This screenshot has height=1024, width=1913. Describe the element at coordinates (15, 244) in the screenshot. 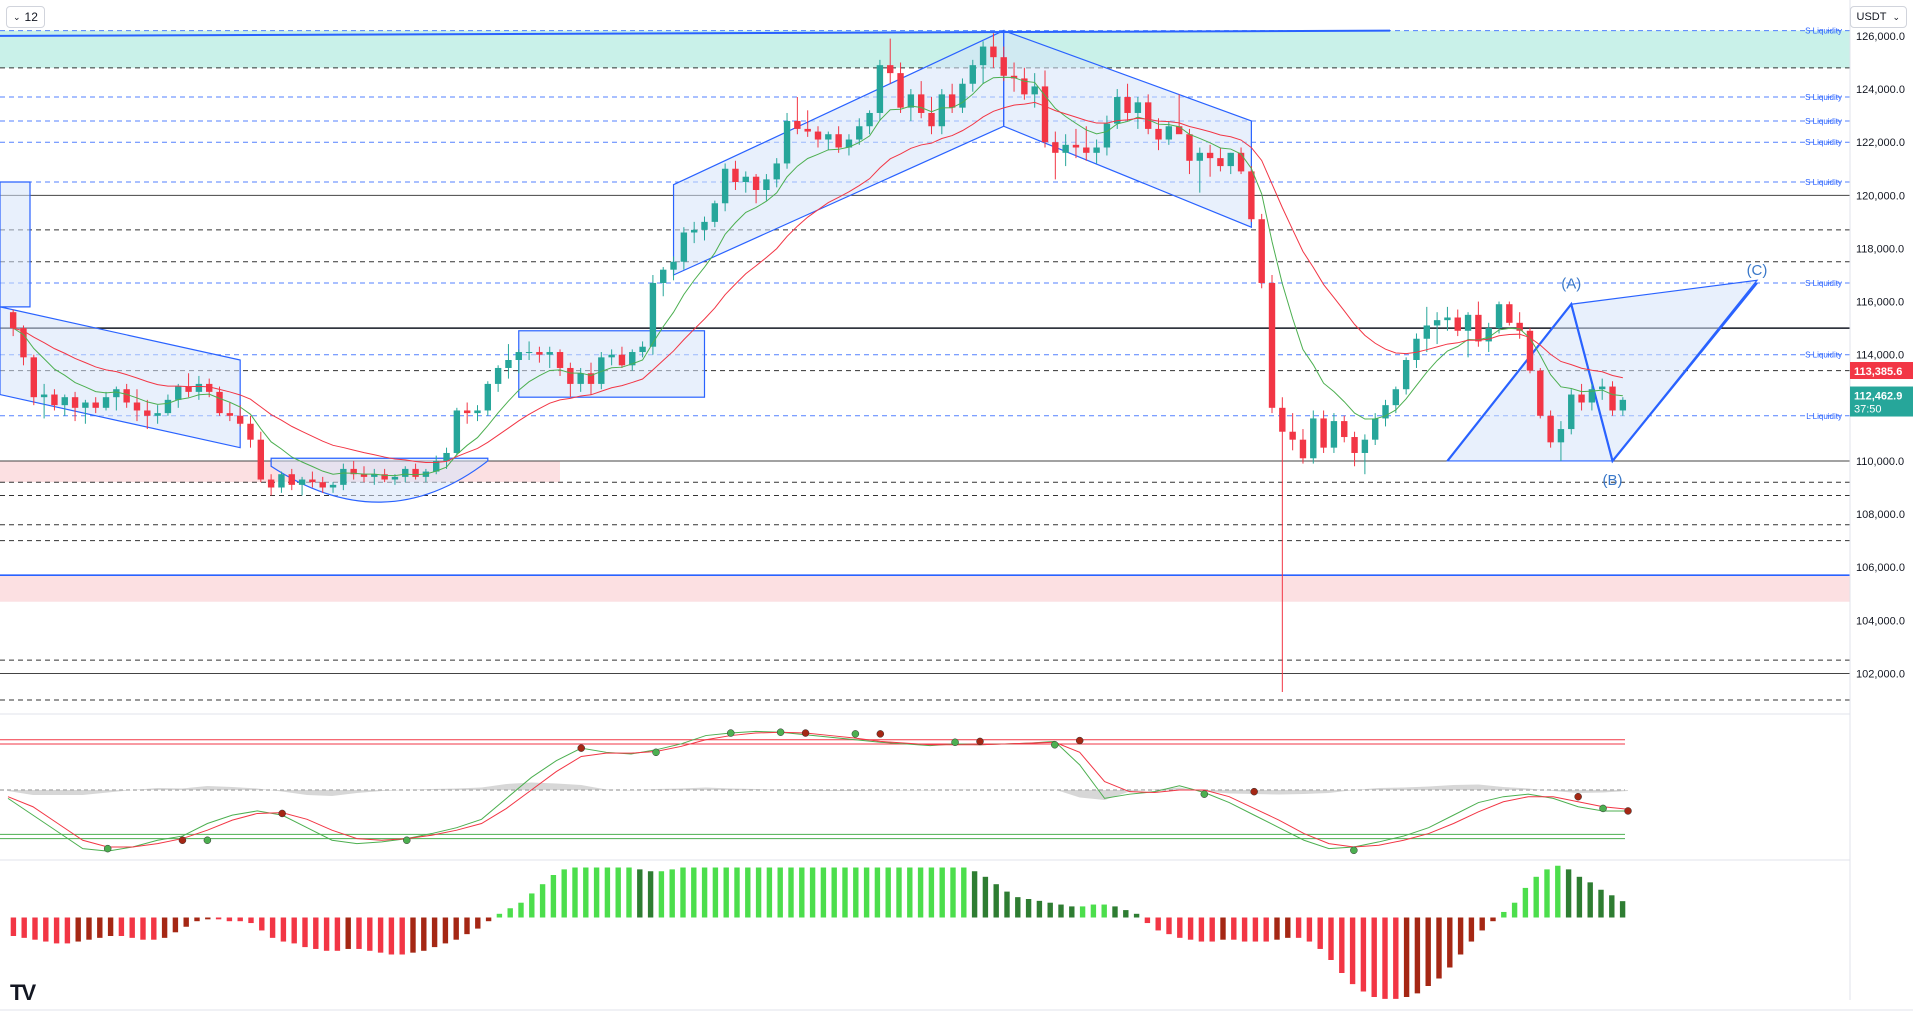

I see `prior-box` at that location.